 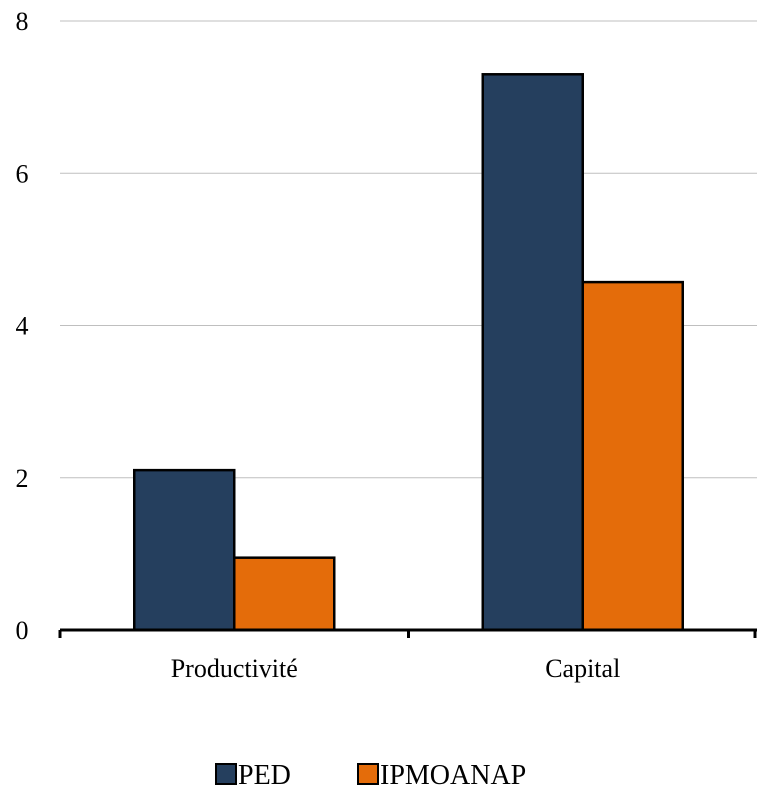 I want to click on legend: PED IPMOANAP, so click(x=370, y=773).